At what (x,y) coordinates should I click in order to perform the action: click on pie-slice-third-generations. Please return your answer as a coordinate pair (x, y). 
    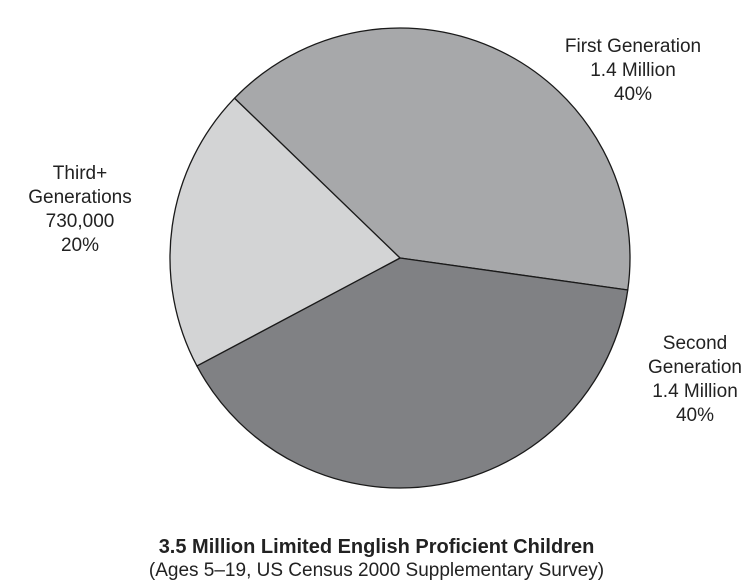
    Looking at the image, I should click on (285, 232).